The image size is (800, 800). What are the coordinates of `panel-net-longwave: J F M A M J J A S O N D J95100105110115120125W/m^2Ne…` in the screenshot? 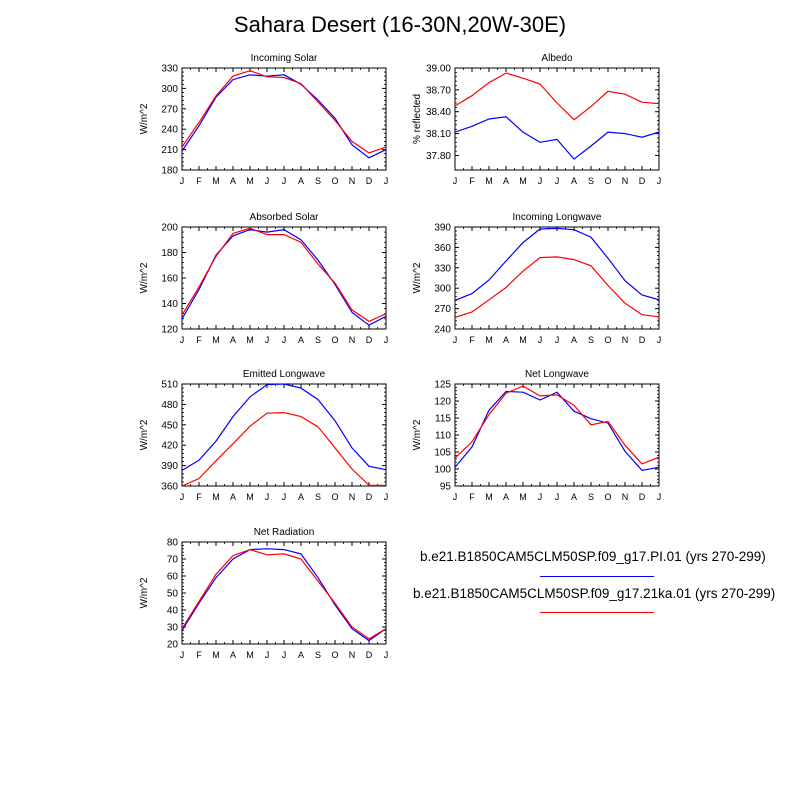 It's located at (536, 435).